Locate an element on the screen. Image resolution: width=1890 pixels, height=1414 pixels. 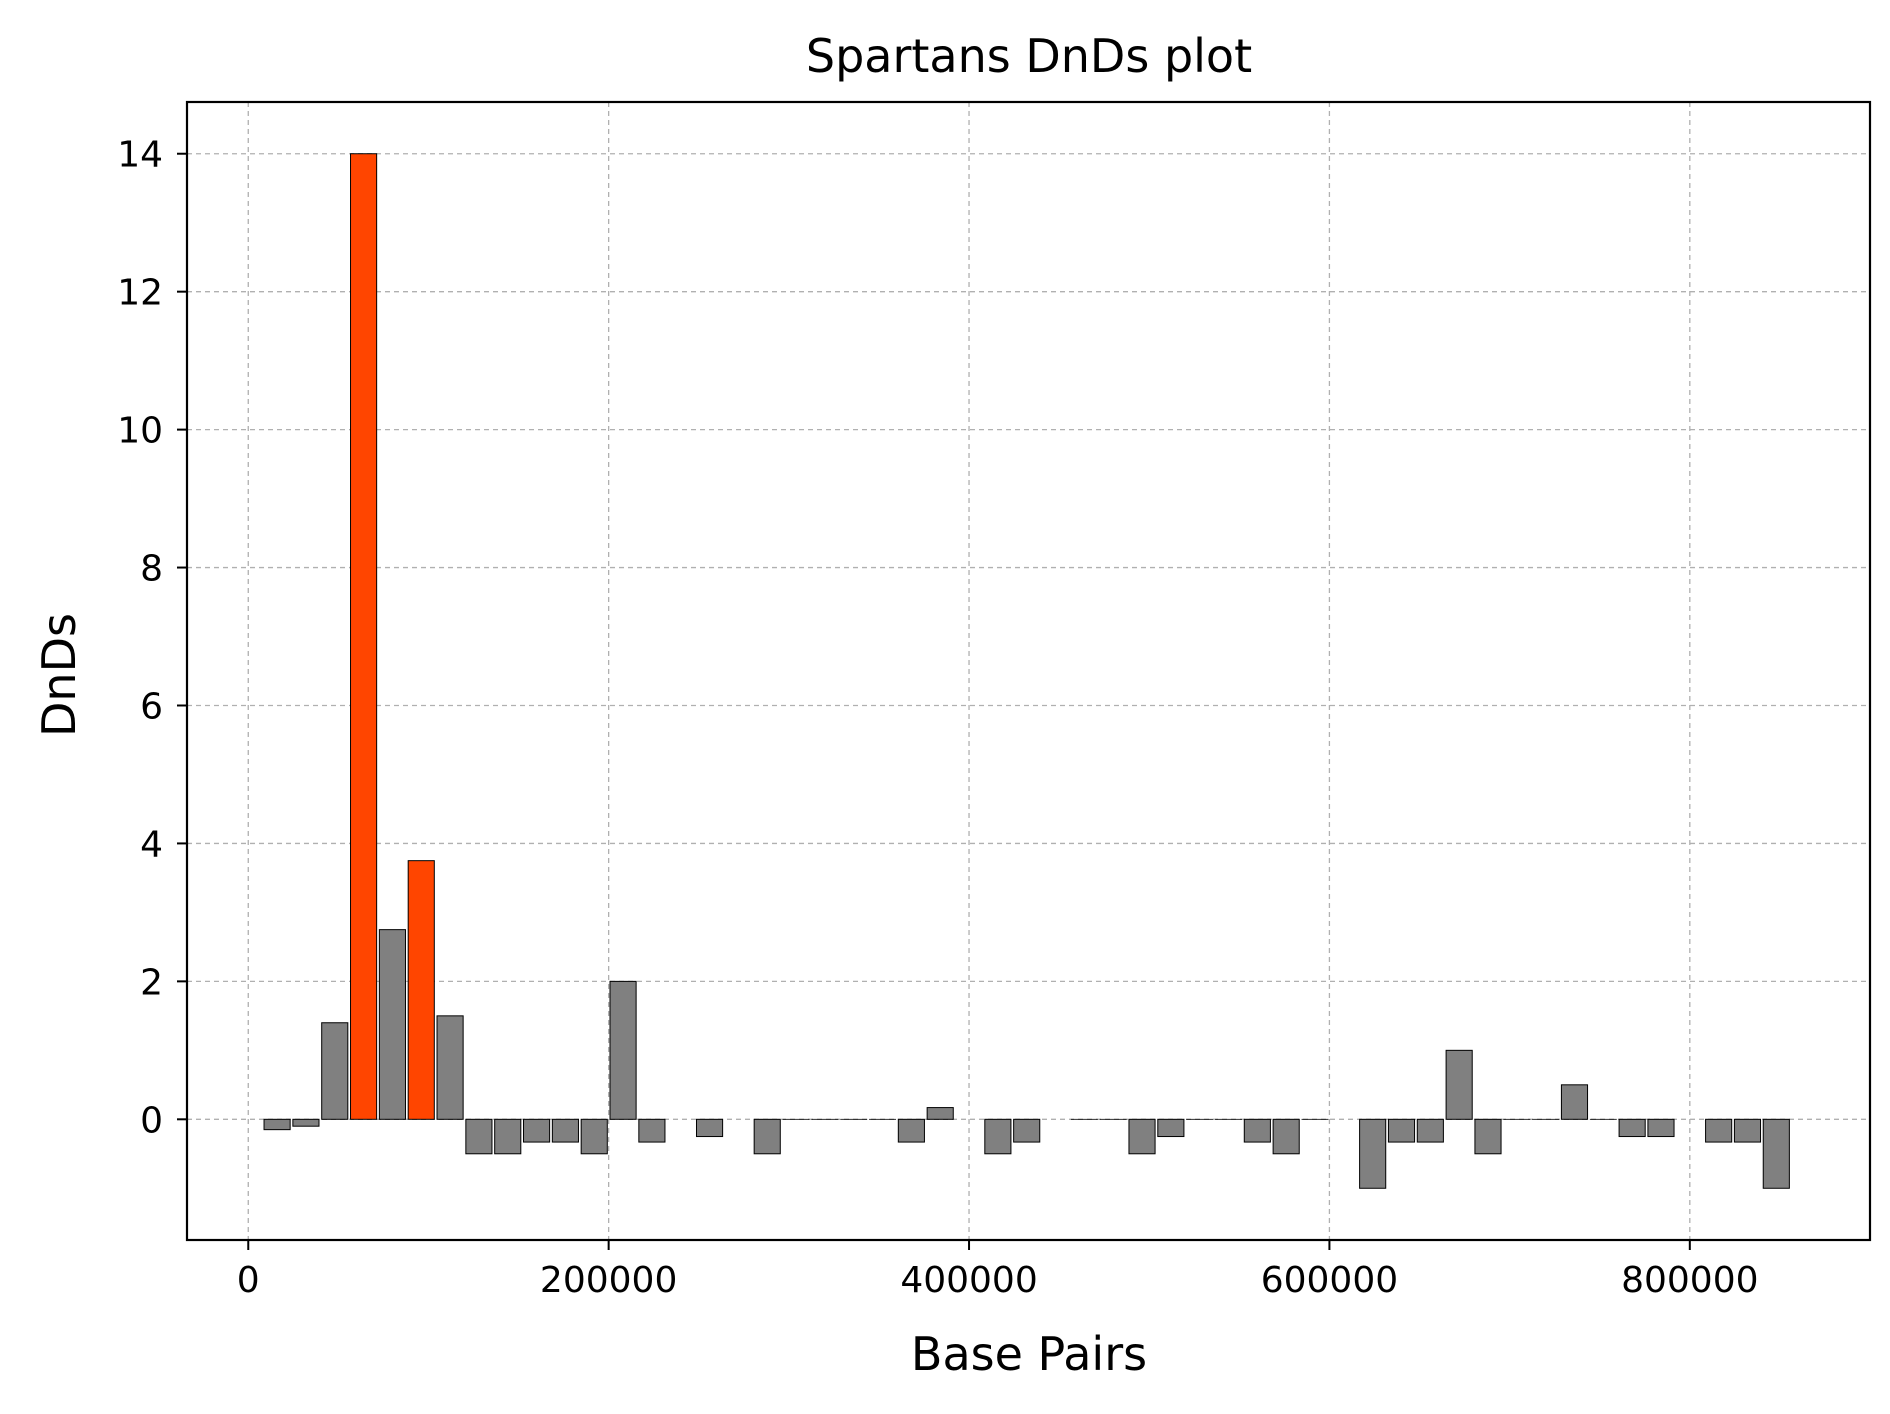
y-tick-label: 0 is located at coordinates (151, 1120).